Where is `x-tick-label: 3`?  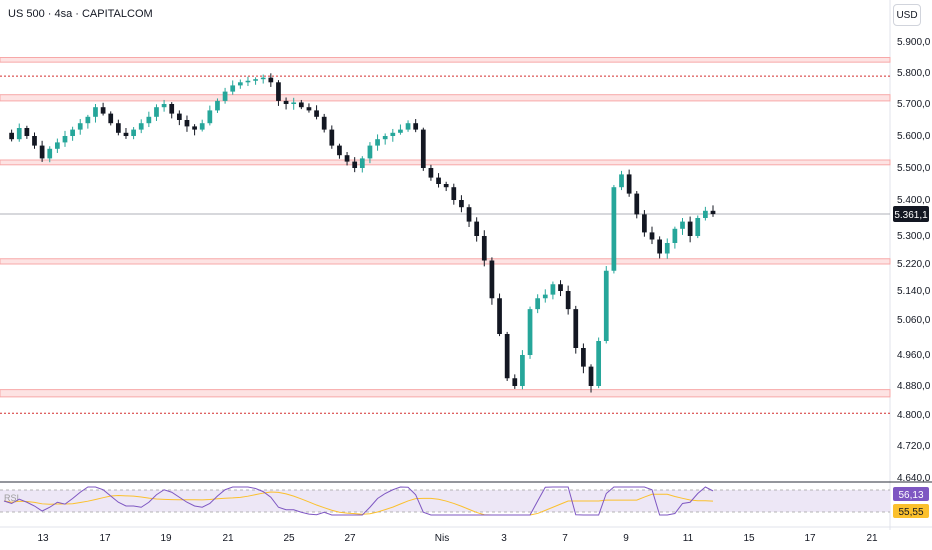
x-tick-label: 3 is located at coordinates (504, 538).